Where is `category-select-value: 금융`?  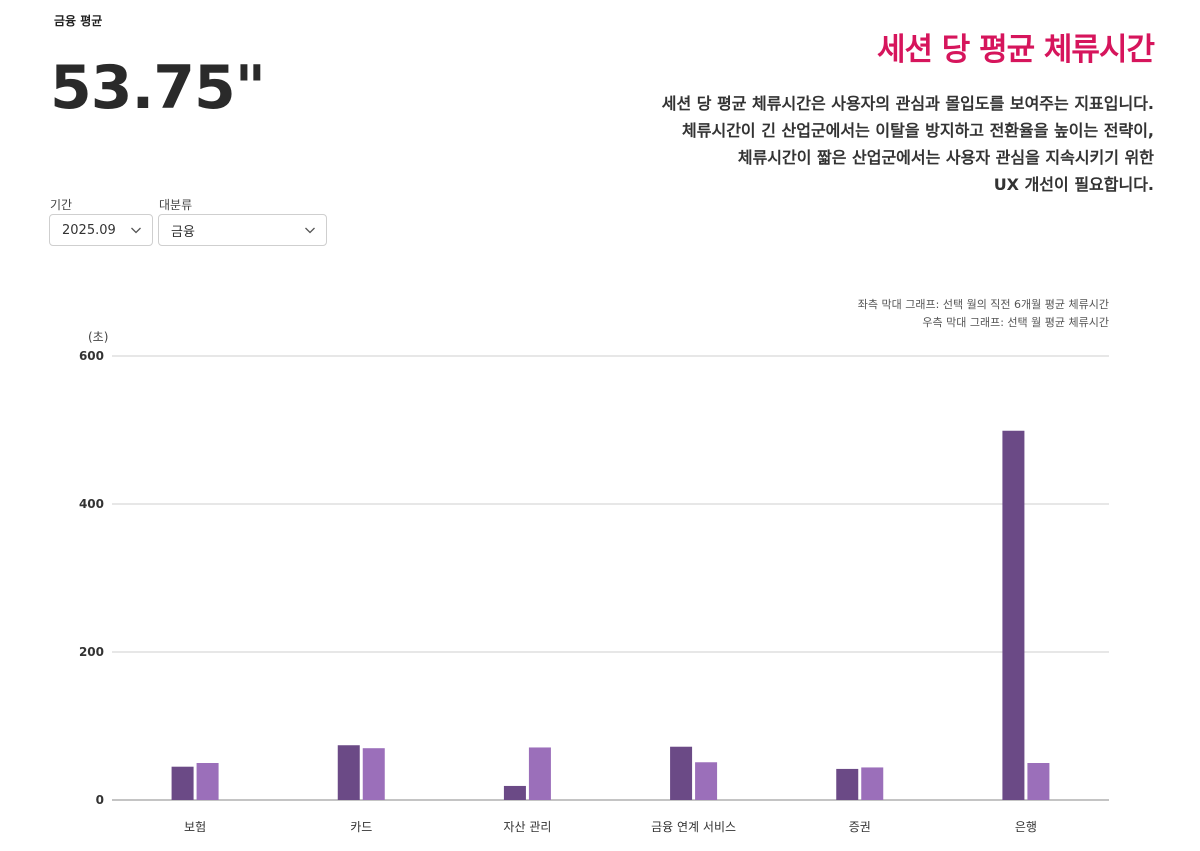
category-select-value: 금융 is located at coordinates (183, 232).